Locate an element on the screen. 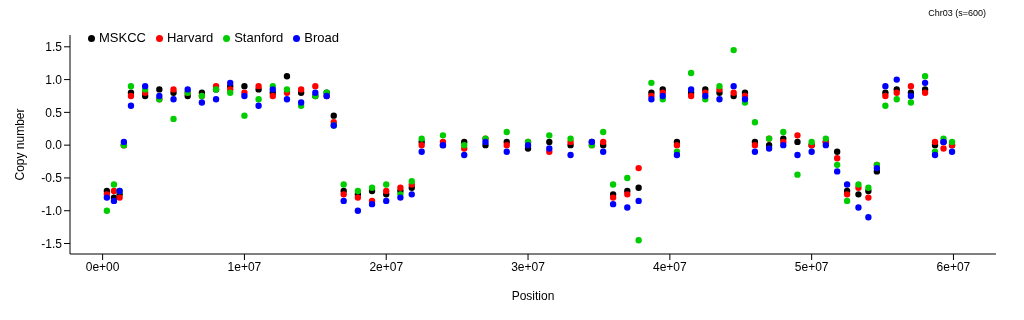 Image resolution: width=1024 pixels, height=320 pixels. y-tick-label: -1.5 is located at coordinates (52, 243).